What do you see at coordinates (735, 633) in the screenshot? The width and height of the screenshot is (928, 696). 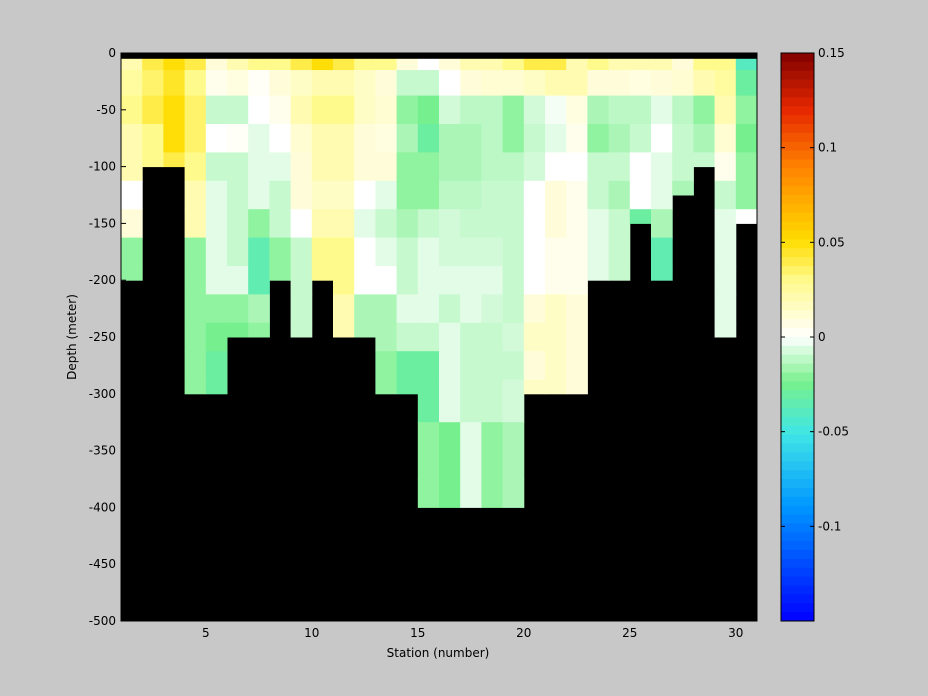 I see `x-tick-label: 30` at bounding box center [735, 633].